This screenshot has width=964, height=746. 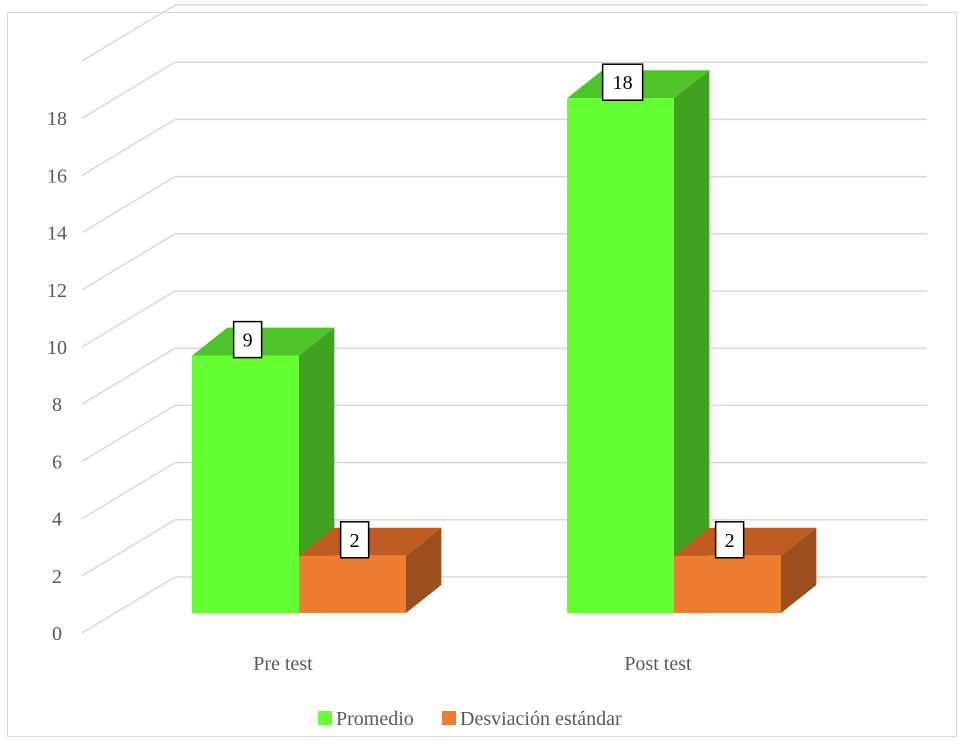 I want to click on y-tick-label: 14, so click(x=57, y=234).